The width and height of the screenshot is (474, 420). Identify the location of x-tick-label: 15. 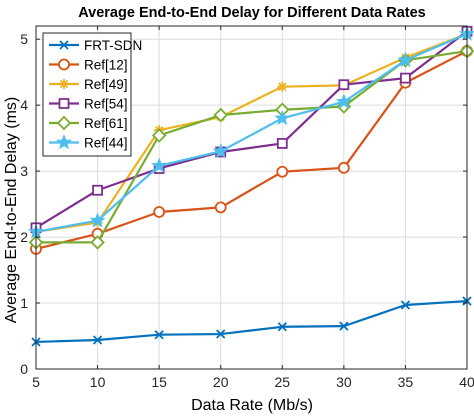
(159, 382).